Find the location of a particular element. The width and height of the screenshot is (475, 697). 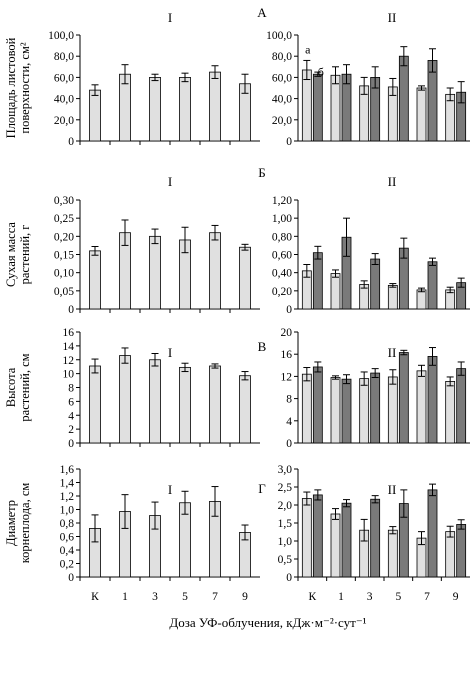

x-axis-title: Доза УФ-облучения, кДж·м⁻²·сут⁻¹ is located at coordinates (267, 622).